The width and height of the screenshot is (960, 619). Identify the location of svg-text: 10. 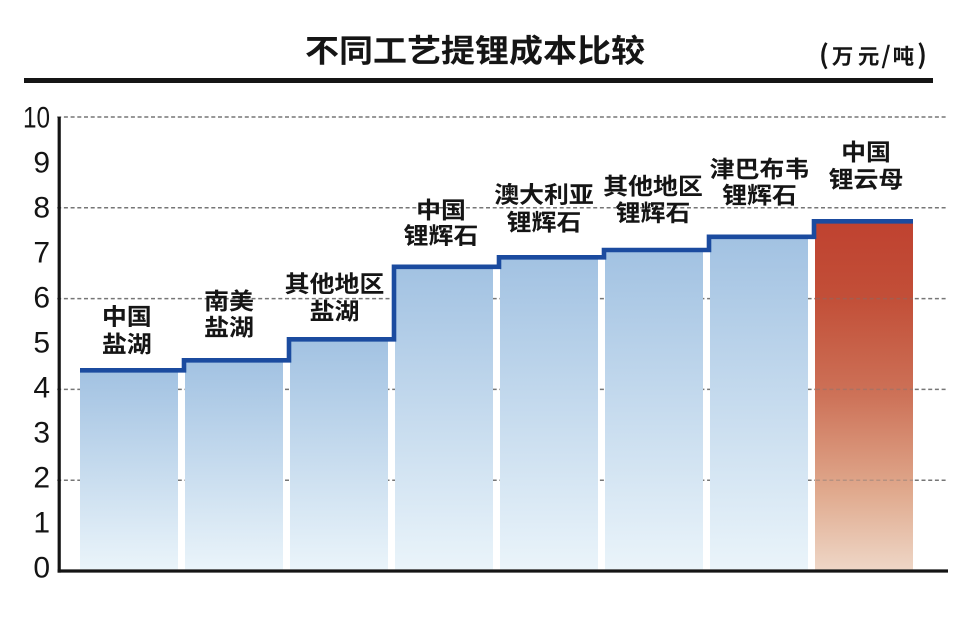
(36, 118).